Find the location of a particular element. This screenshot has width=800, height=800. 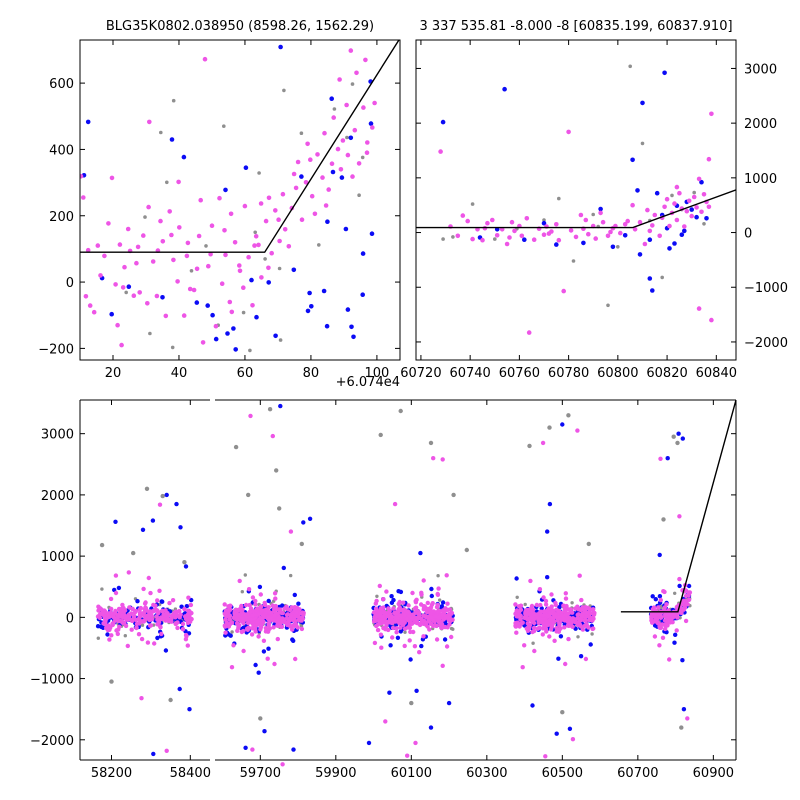

y-tick-label: 600 is located at coordinates (61, 84).